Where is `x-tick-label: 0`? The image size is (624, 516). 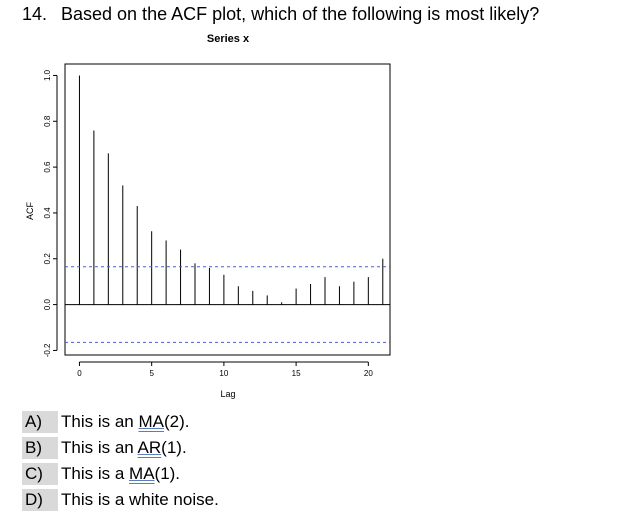 x-tick-label: 0 is located at coordinates (79, 373).